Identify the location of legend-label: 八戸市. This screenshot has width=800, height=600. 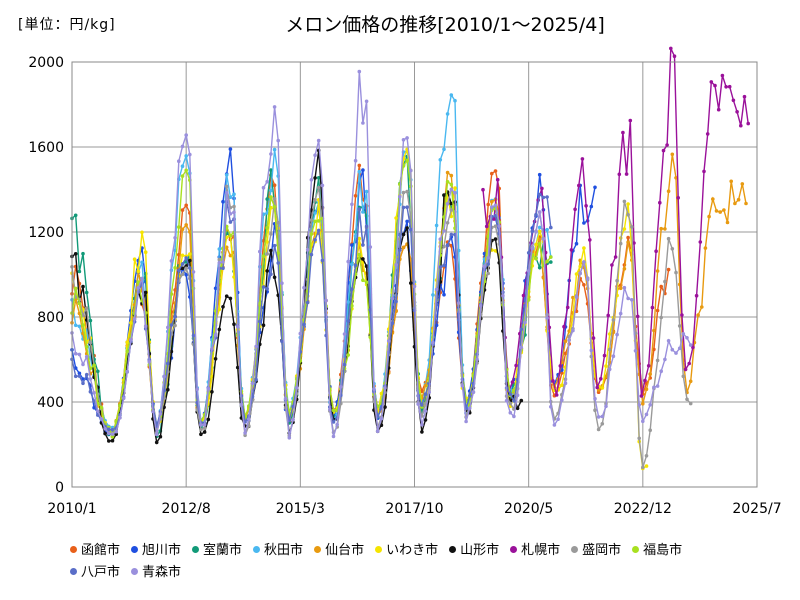
(101, 572).